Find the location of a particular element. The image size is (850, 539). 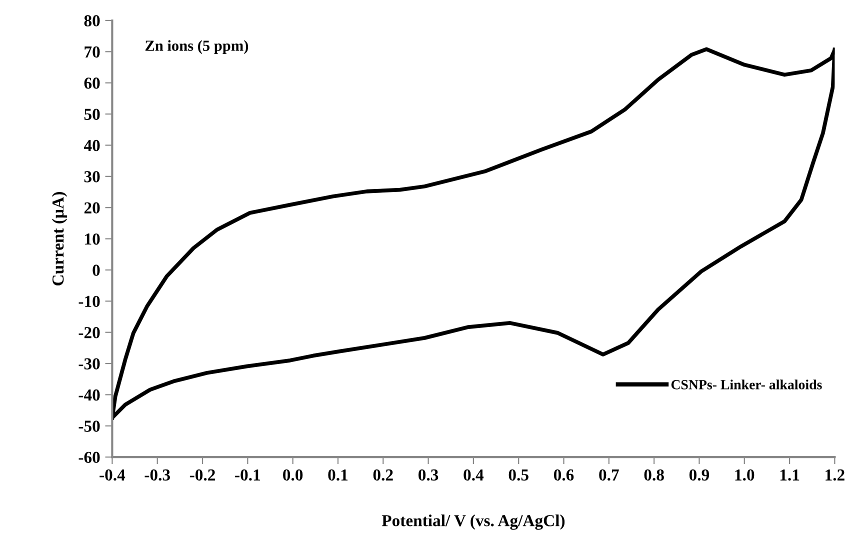

x-tick-label: 0.2 is located at coordinates (383, 475).